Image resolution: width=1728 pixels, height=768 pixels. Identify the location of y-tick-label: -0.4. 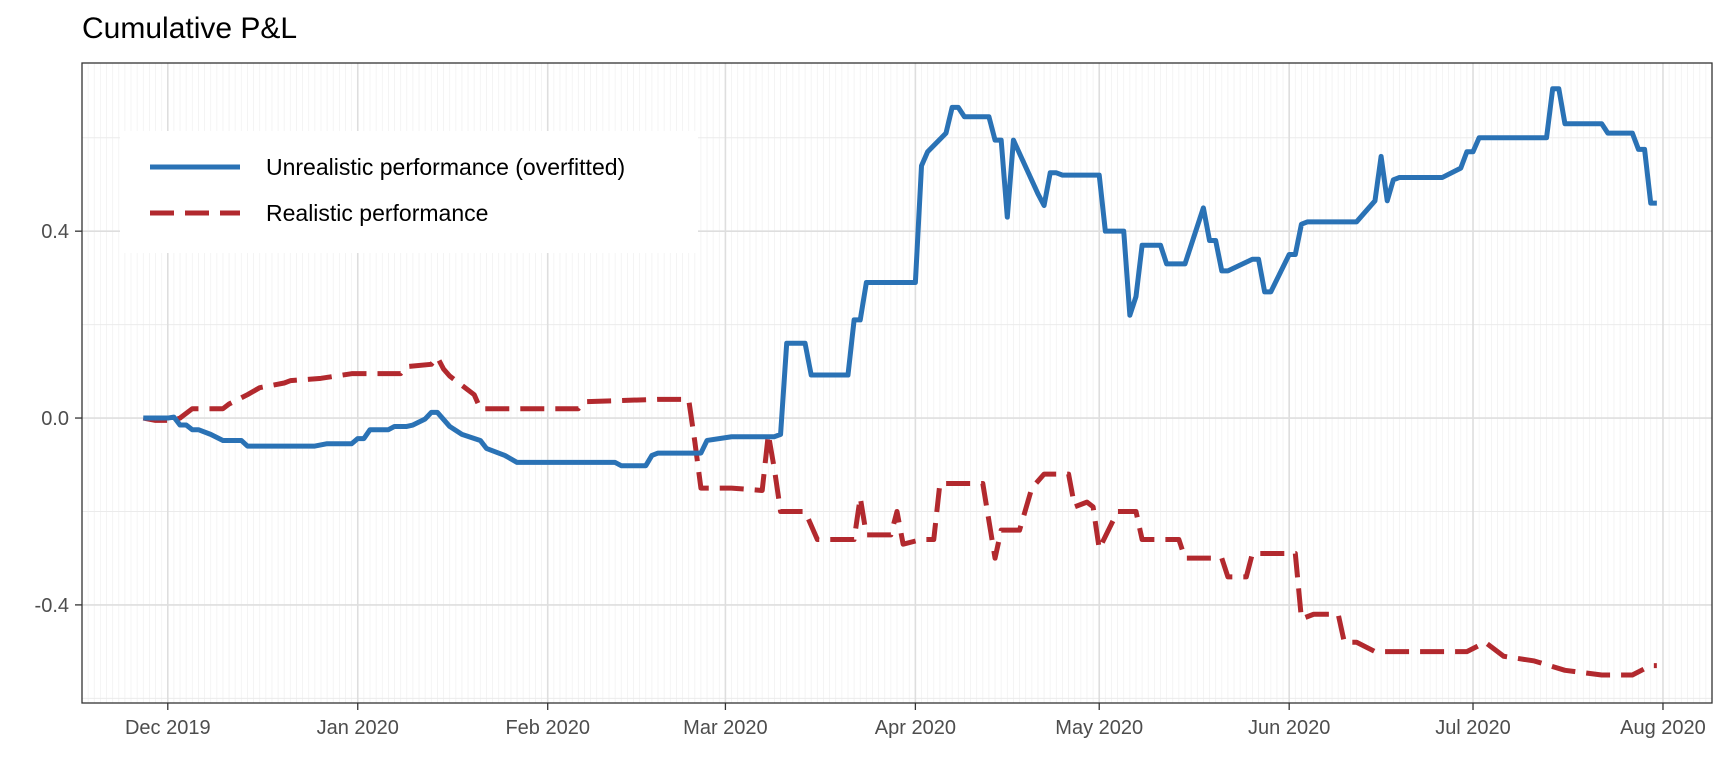
(52, 606).